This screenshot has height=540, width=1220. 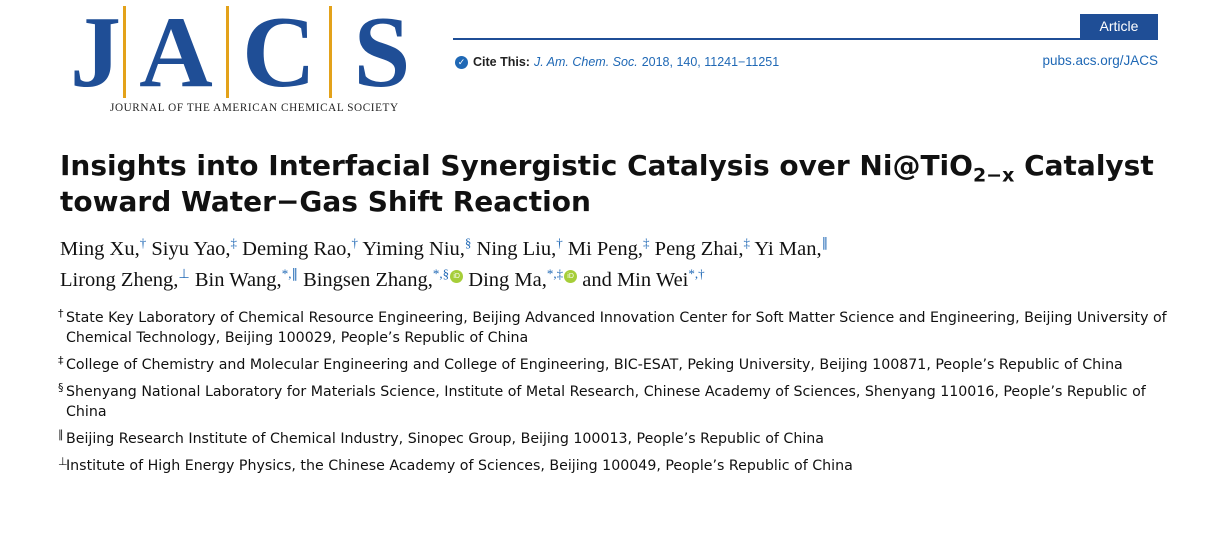 I want to click on author-affil-mark: §, so click(x=468, y=243).